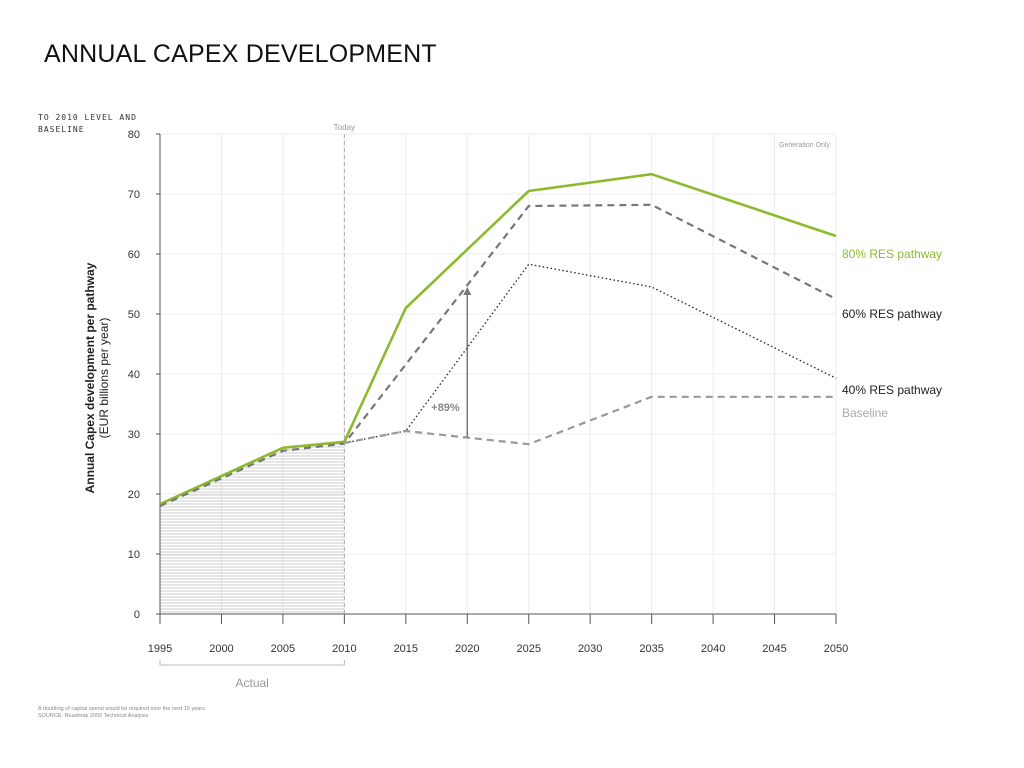  I want to click on slide-title: ANNUAL CAPEX DEVELOPMENT, so click(240, 54).